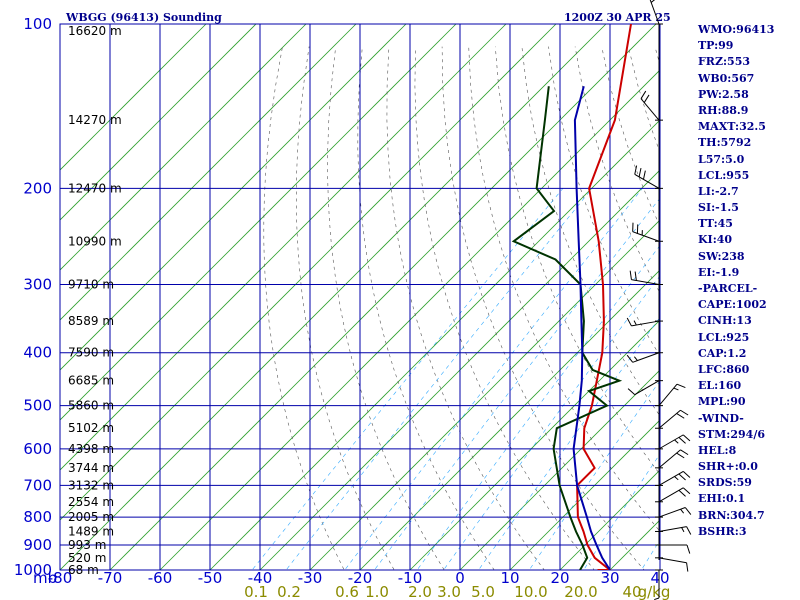  Describe the element at coordinates (449, 591) in the screenshot. I see `mixing-ratio-label: 3.0` at that location.